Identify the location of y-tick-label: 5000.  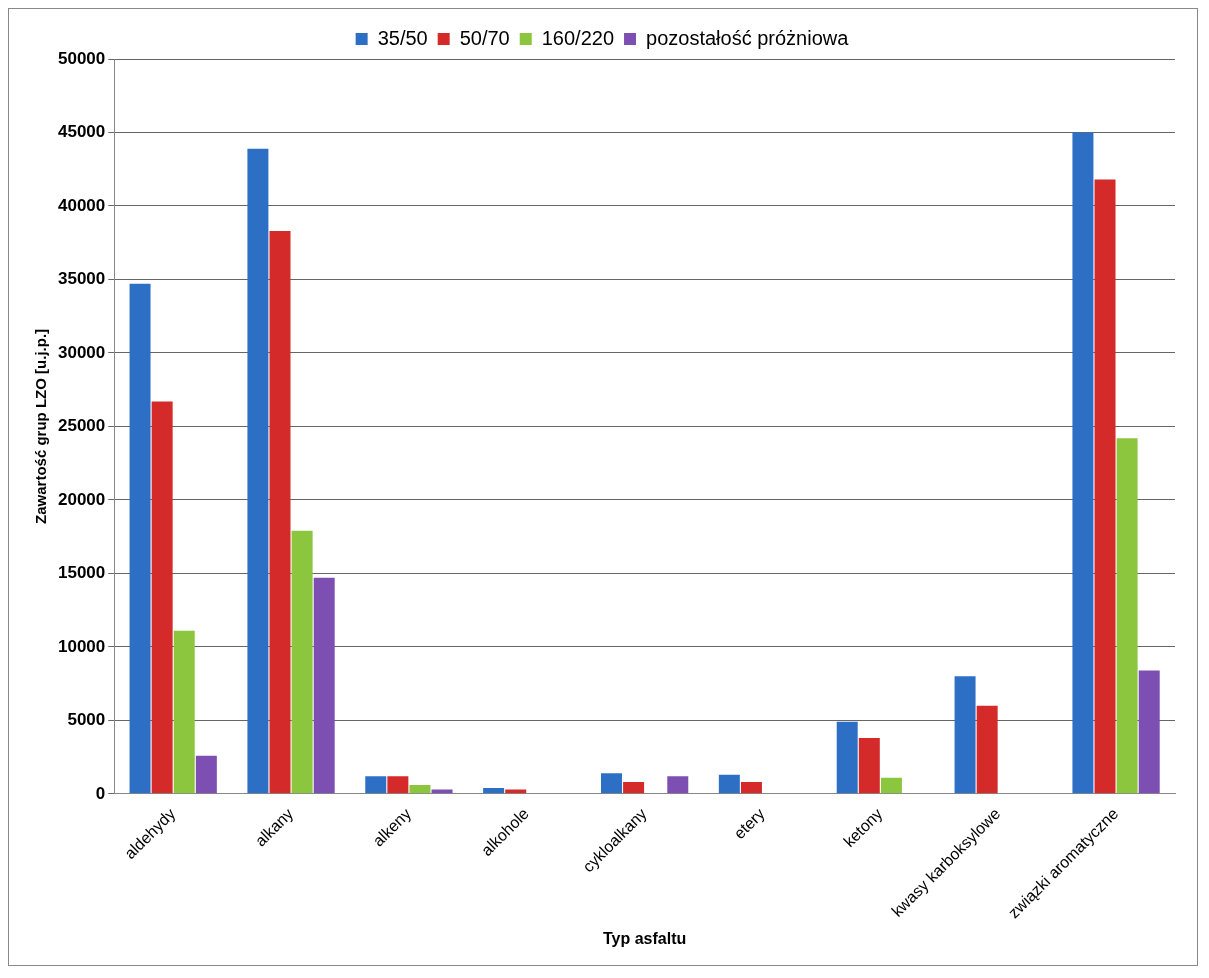
(86, 720).